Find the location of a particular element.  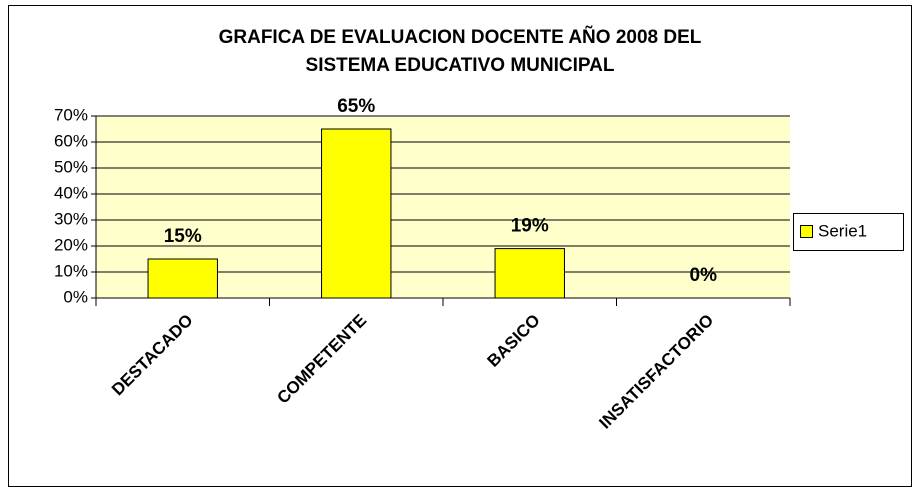

y-tick-label: 60% is located at coordinates (71, 140).